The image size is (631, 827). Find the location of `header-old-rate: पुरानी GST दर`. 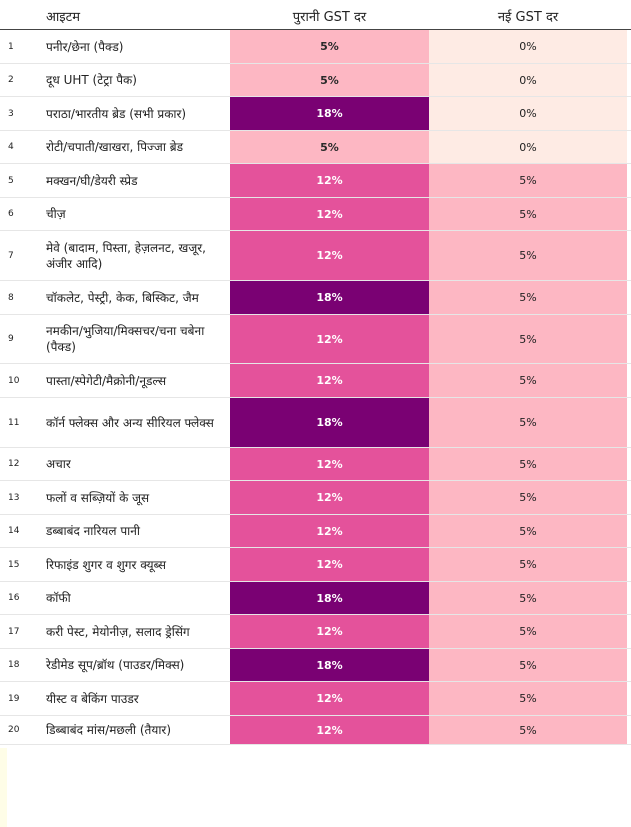

header-old-rate: पुरानी GST दर is located at coordinates (329, 17).